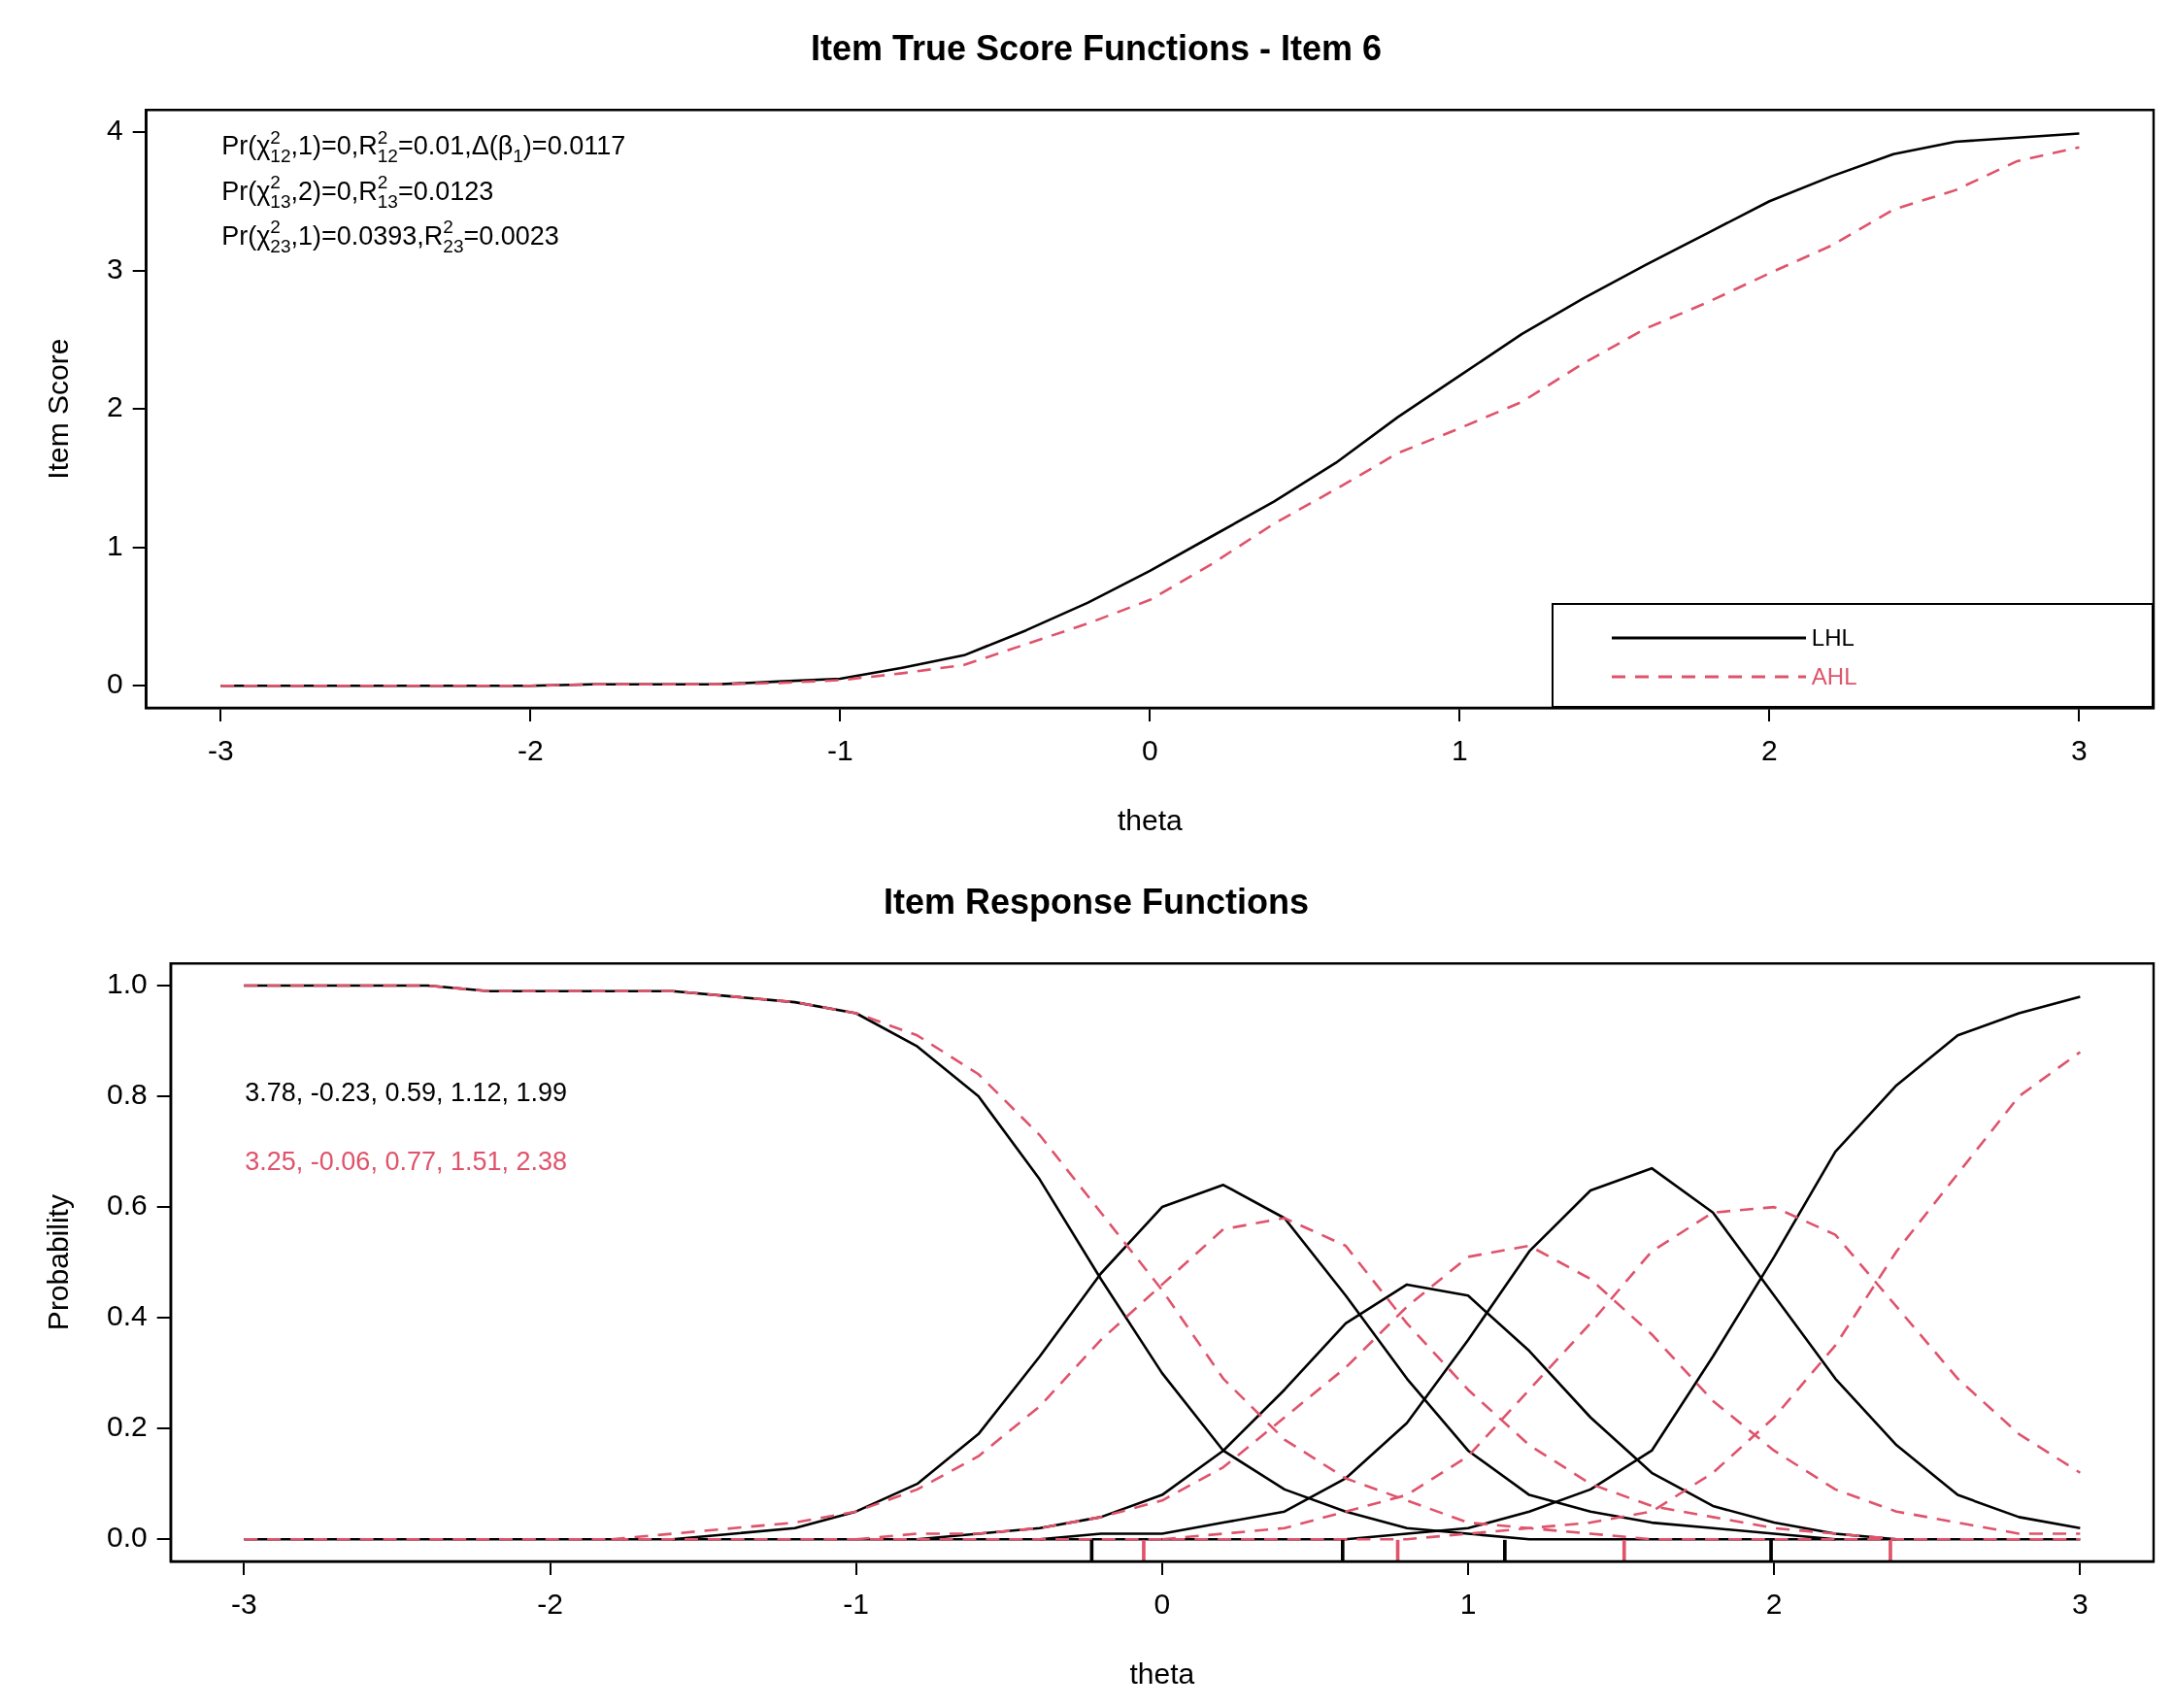  What do you see at coordinates (115, 268) in the screenshot?
I see `y-tick-label: 3` at bounding box center [115, 268].